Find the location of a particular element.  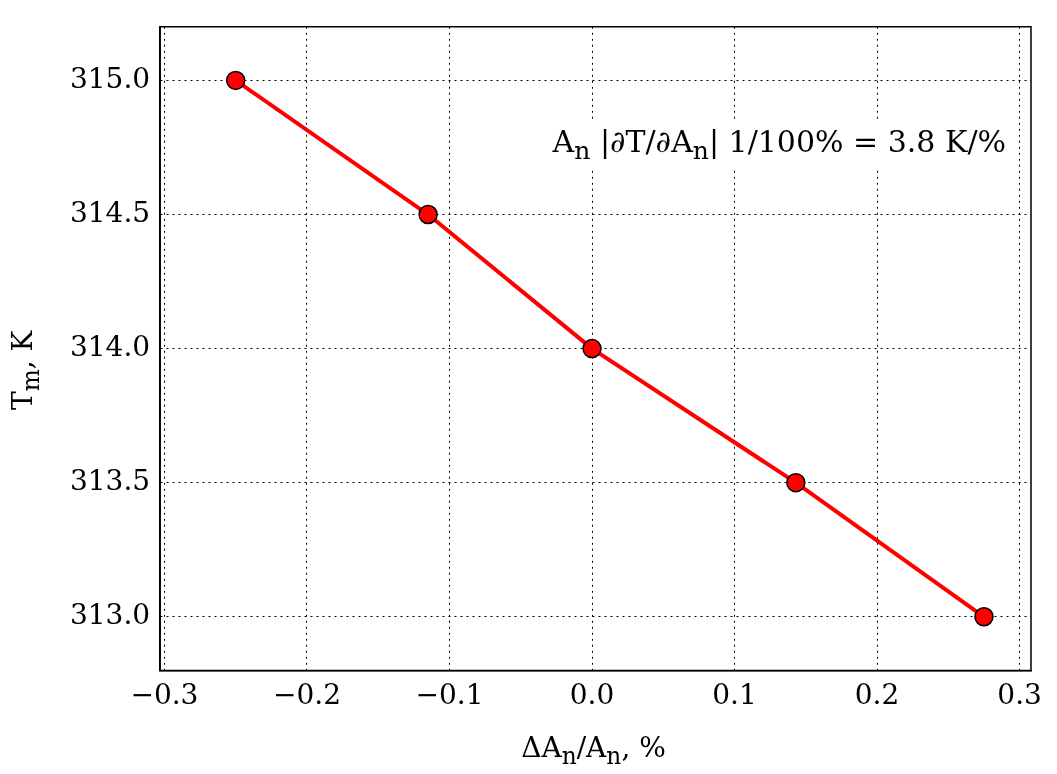

x-tick-label: −0.3 is located at coordinates (164, 695).